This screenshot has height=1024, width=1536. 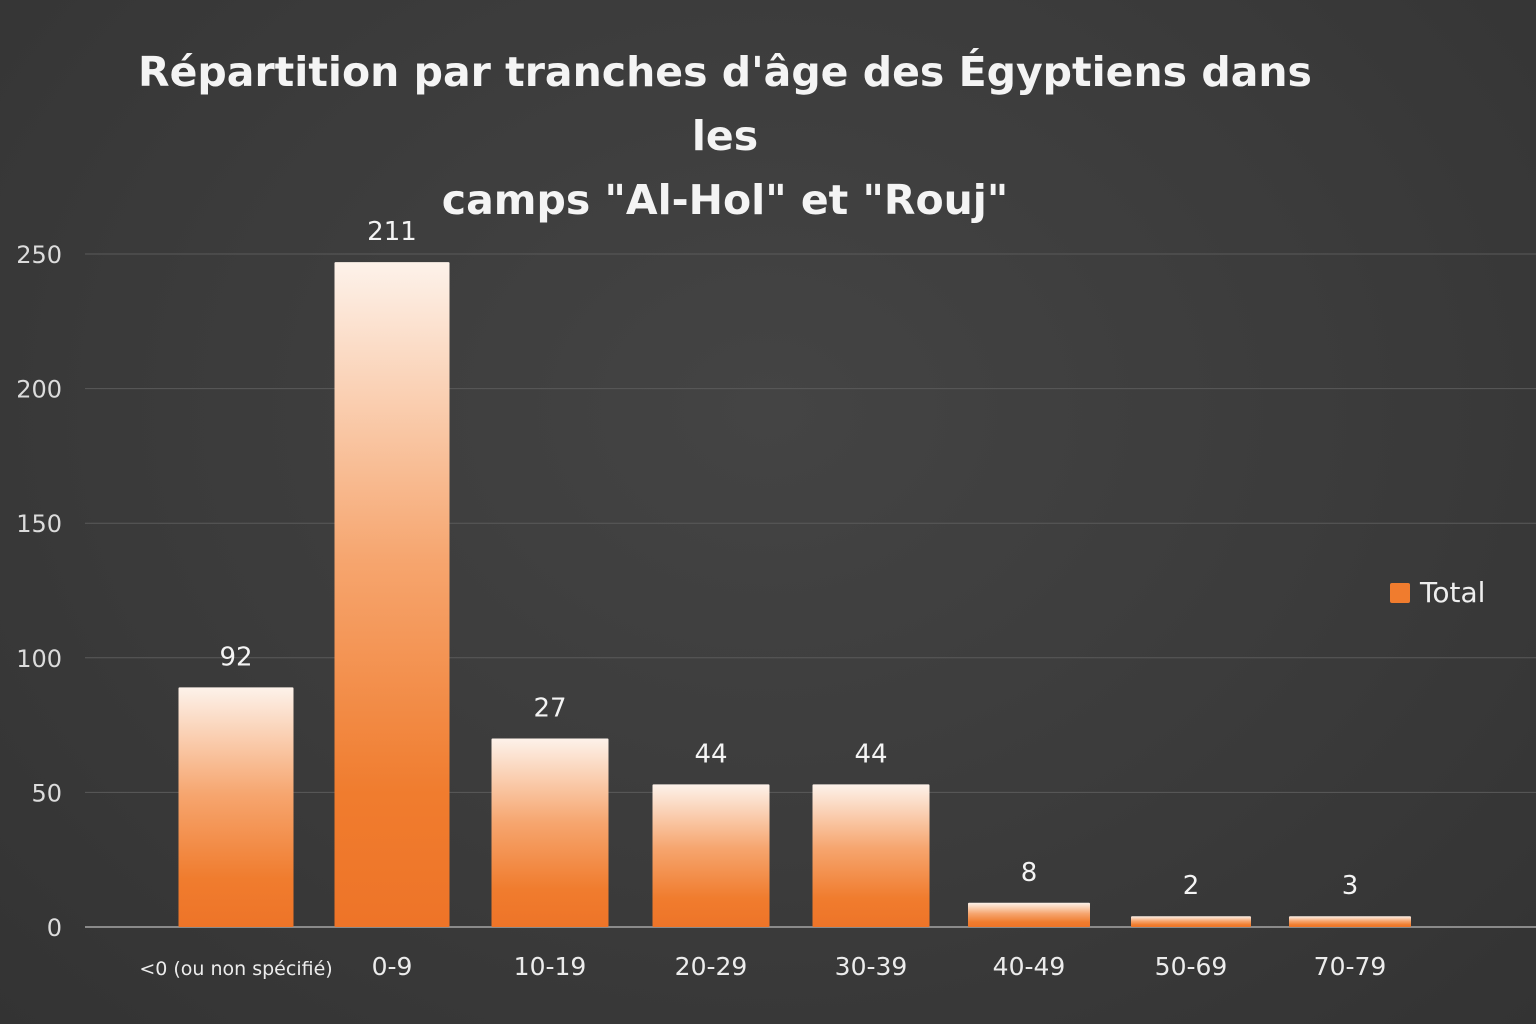 I want to click on data-label: 2, so click(x=1191, y=886).